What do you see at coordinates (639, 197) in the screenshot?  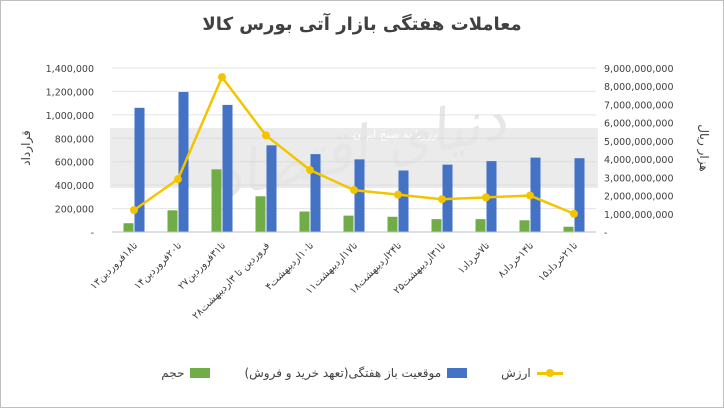 I see `y-tick-right: 2,000,000,000` at bounding box center [639, 197].